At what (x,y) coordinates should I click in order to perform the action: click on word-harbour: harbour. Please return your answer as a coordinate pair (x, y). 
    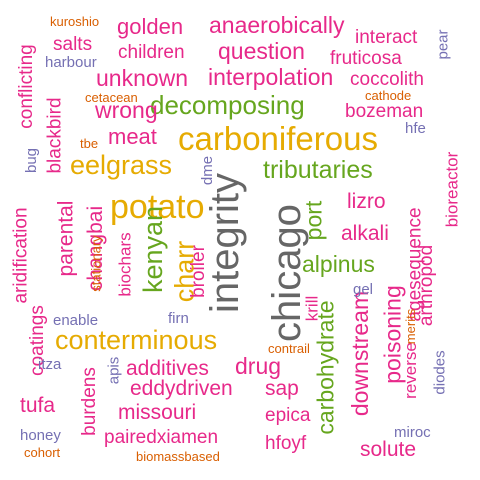
    Looking at the image, I should click on (71, 62).